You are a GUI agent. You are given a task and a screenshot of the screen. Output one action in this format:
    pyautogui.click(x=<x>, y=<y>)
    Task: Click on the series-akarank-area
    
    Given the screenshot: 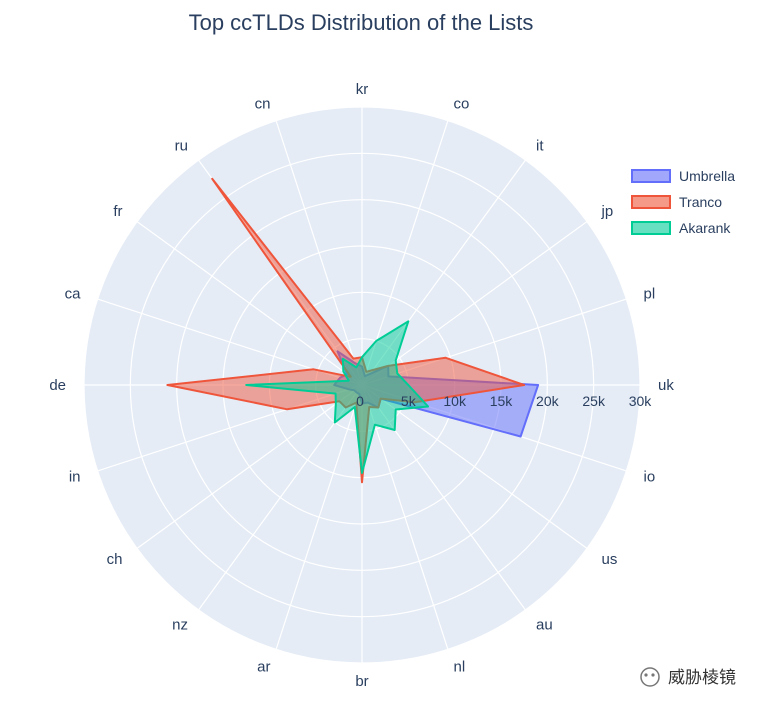 What is the action you would take?
    pyautogui.click(x=337, y=397)
    